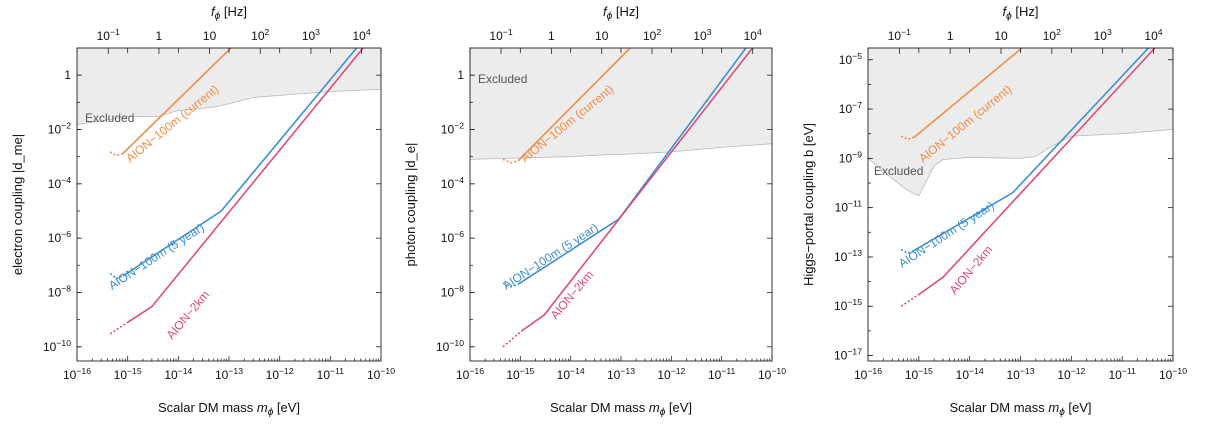 The image size is (1205, 424). I want to click on y-tick-label: 10⁻⁵, so click(850, 59).